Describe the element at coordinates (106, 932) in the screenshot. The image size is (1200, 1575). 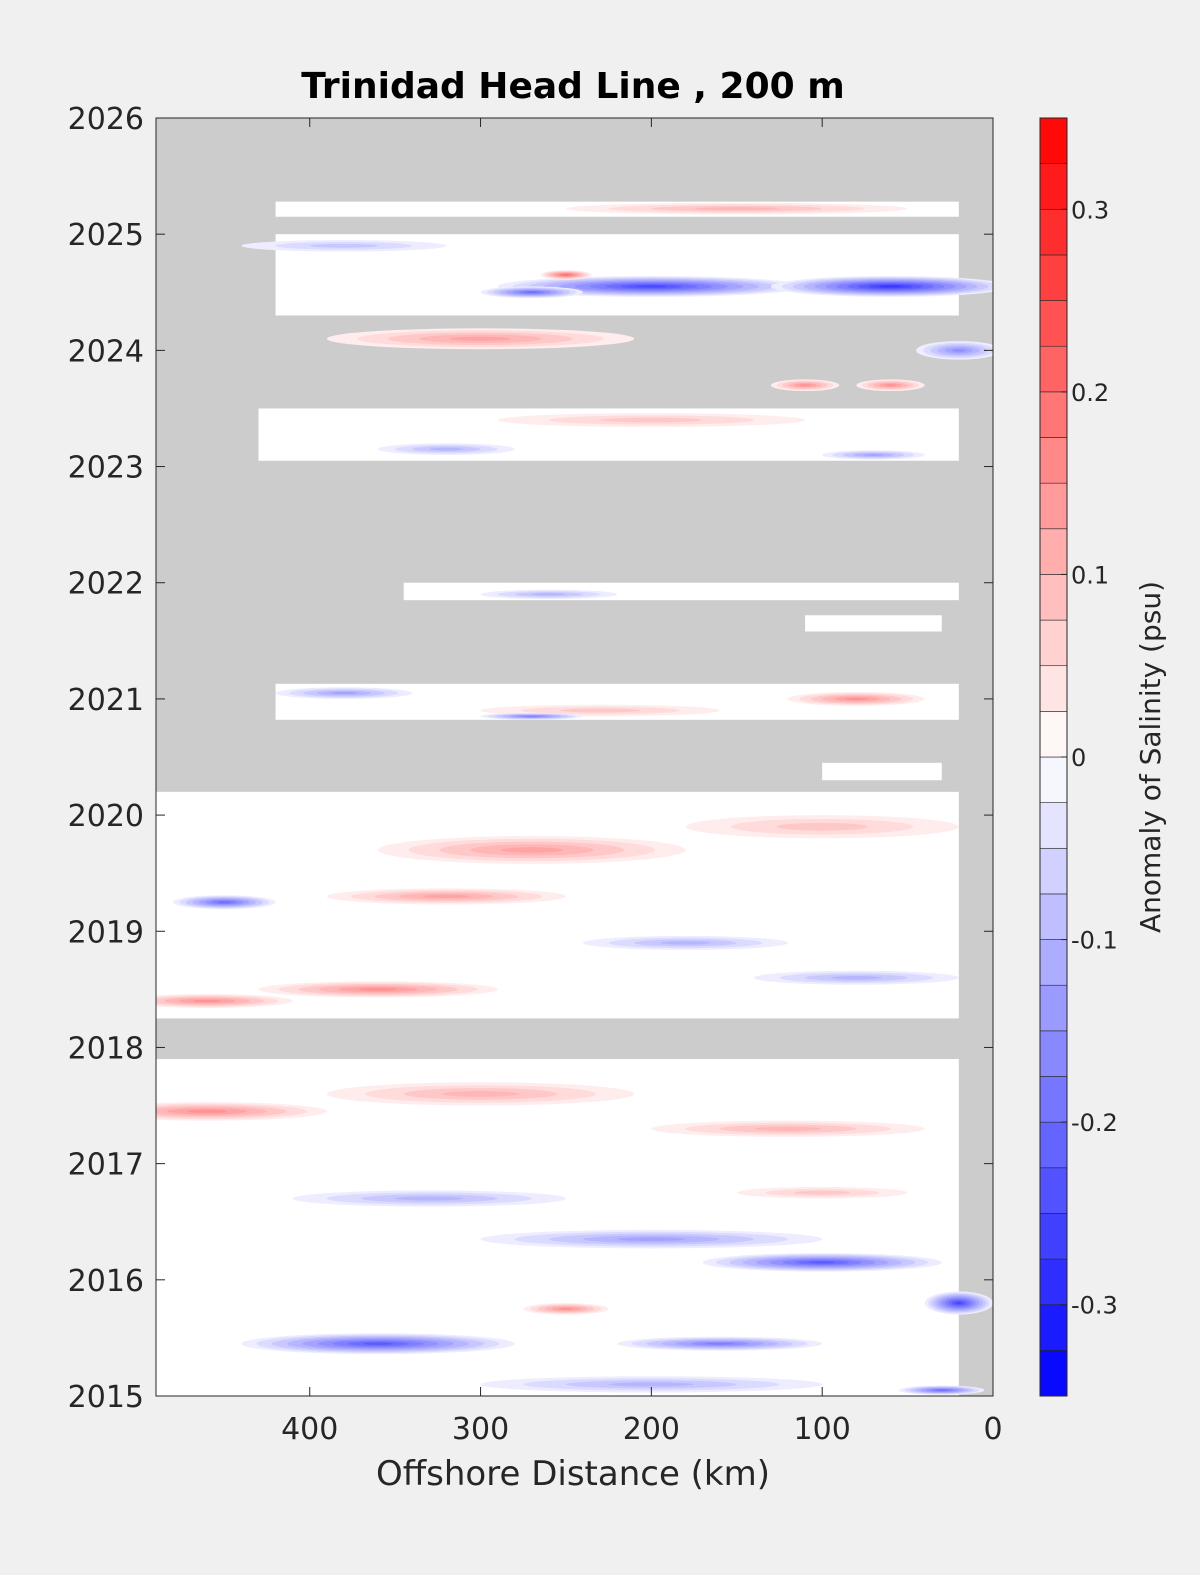
I see `y-tick-label: 2019` at that location.